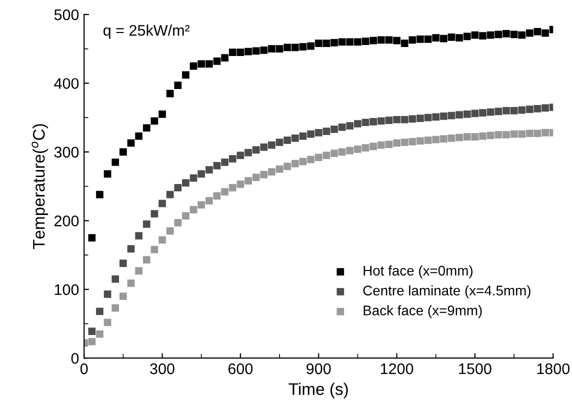 The width and height of the screenshot is (572, 414). I want to click on y-tick-label: 300, so click(66, 152).